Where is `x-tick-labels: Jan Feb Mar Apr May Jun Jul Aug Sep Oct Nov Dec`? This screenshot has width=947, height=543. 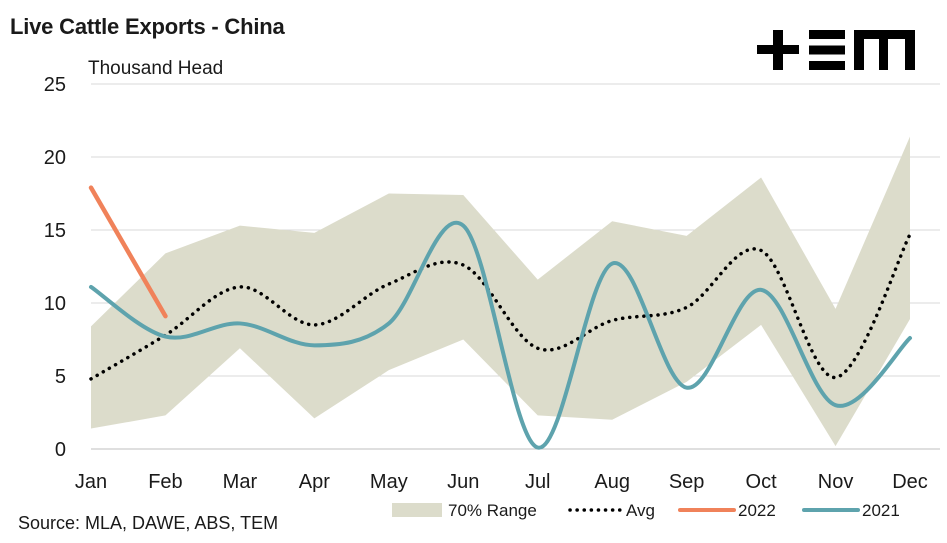
x-tick-labels: Jan Feb Mar Apr May Jun Jul Aug Sep Oct Nov Dec is located at coordinates (501, 482).